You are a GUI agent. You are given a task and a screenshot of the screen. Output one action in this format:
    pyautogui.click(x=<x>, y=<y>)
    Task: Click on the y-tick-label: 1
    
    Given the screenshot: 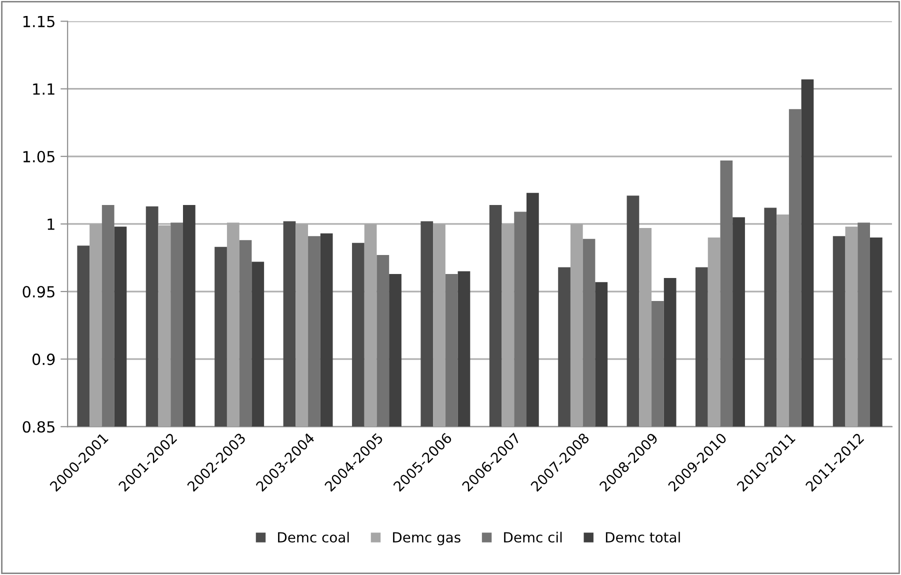 What is the action you would take?
    pyautogui.click(x=51, y=224)
    